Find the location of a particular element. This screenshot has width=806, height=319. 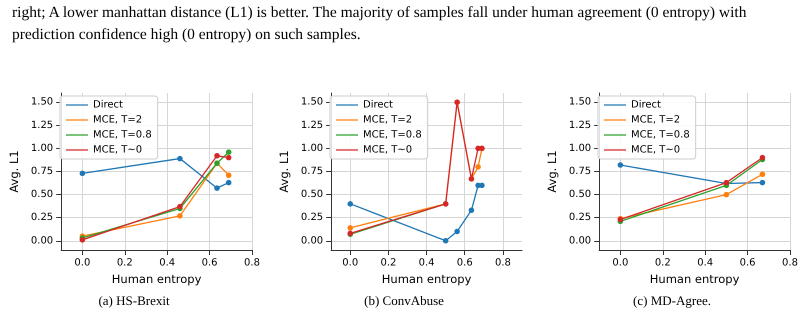

text: (a) HS-Brexit is located at coordinates (134, 300).